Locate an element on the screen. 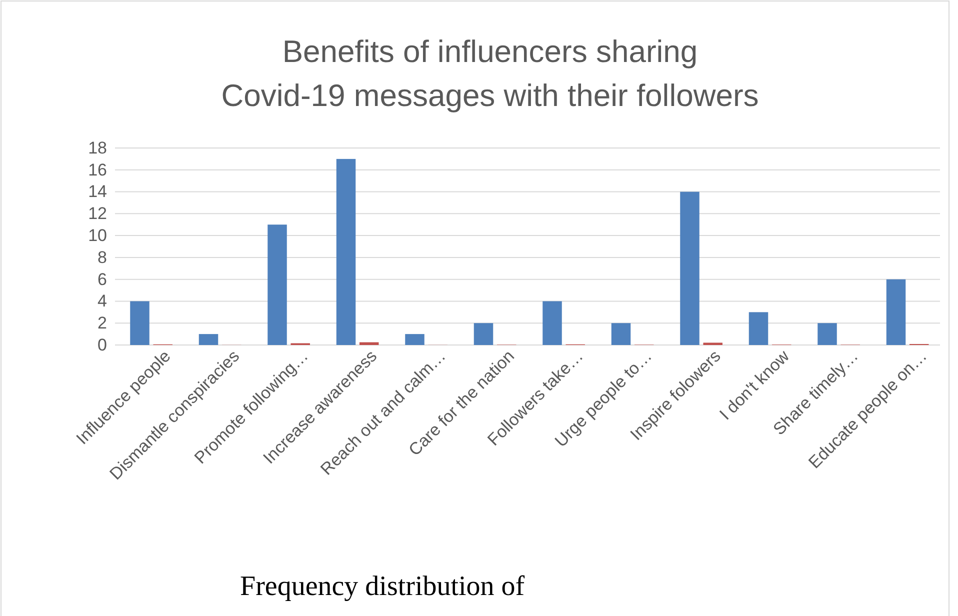 The height and width of the screenshot is (616, 958). chart-title: Benefits of influencers sharing Covid-19 messages with their followers is located at coordinates (490, 73).